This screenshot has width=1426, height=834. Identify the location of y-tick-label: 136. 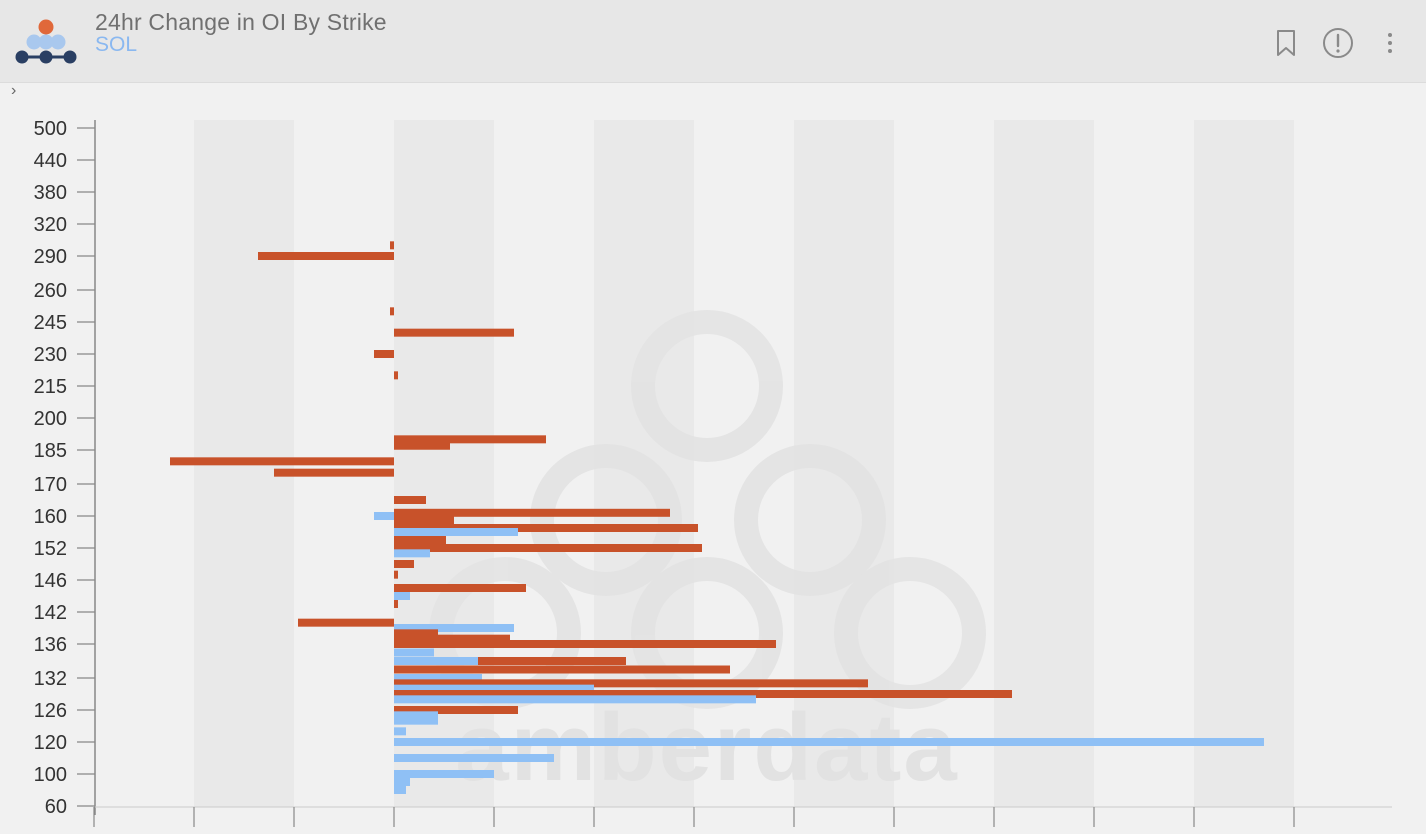
(50, 645).